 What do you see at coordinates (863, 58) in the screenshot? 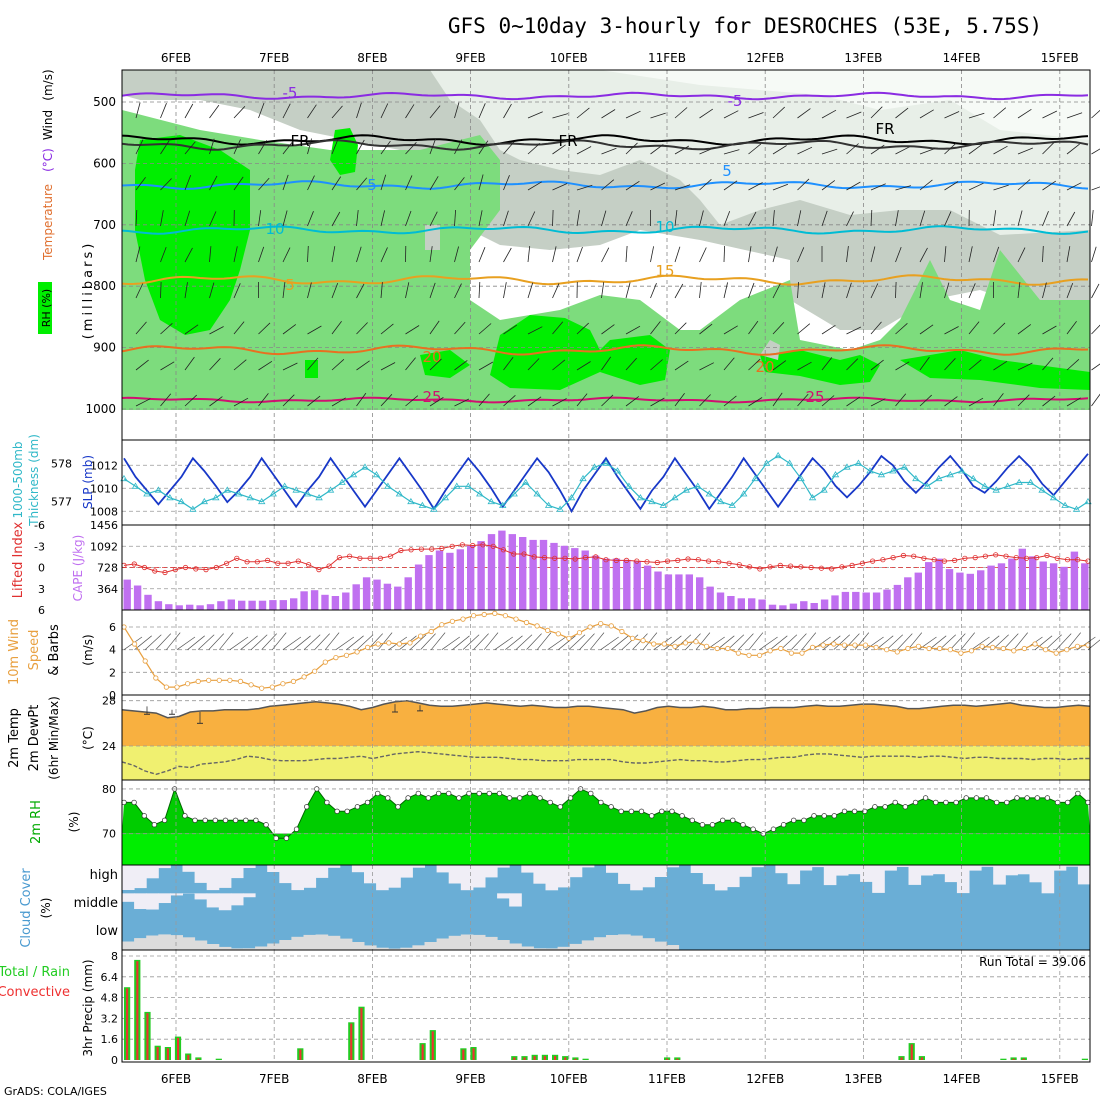
I see `date-label-top: 13FEB` at bounding box center [863, 58].